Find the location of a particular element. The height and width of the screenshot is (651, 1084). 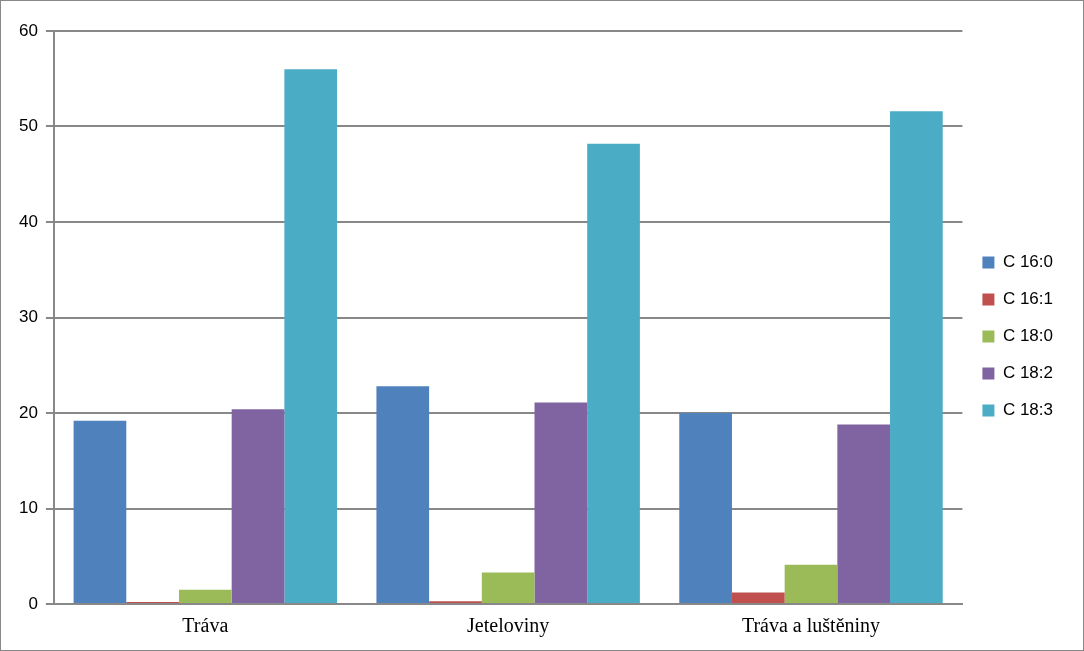

legend-label: C 16:1 is located at coordinates (1028, 299).